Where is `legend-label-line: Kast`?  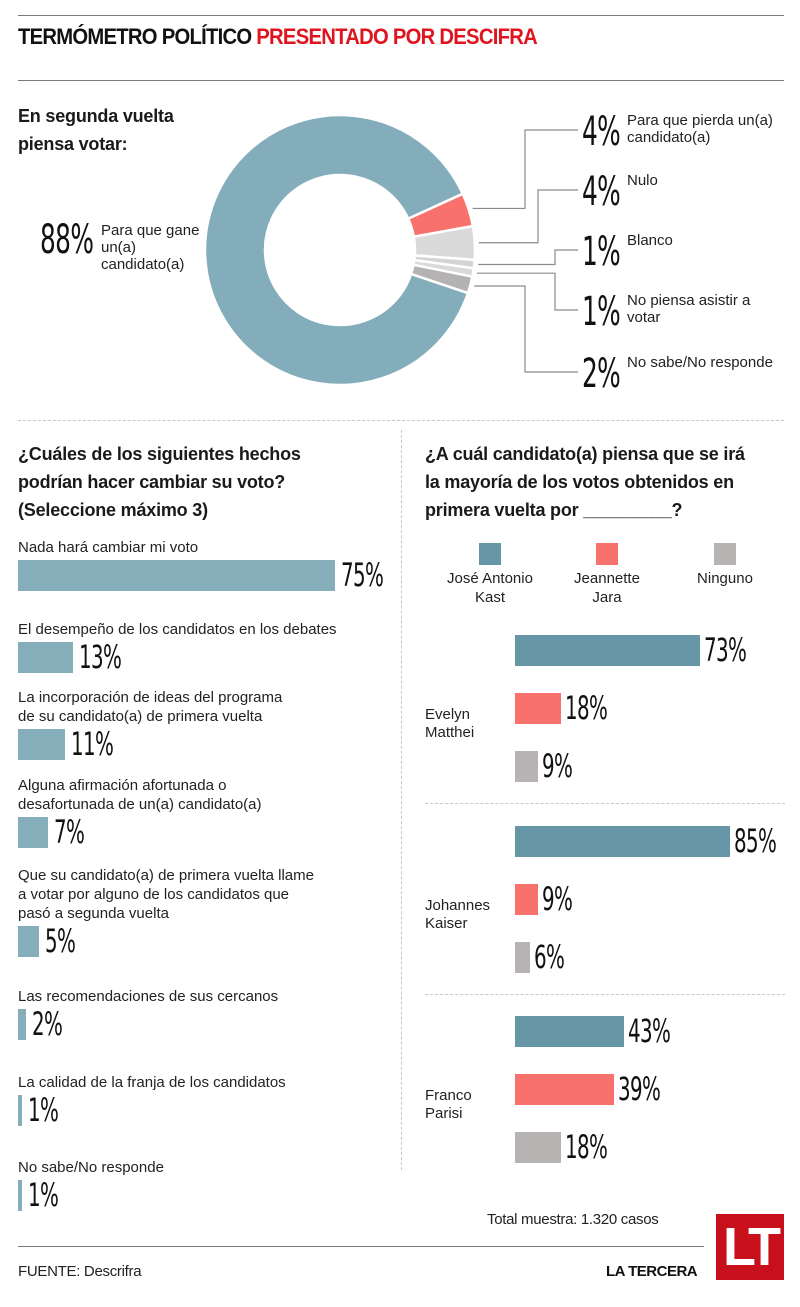
legend-label-line: Kast is located at coordinates (489, 597).